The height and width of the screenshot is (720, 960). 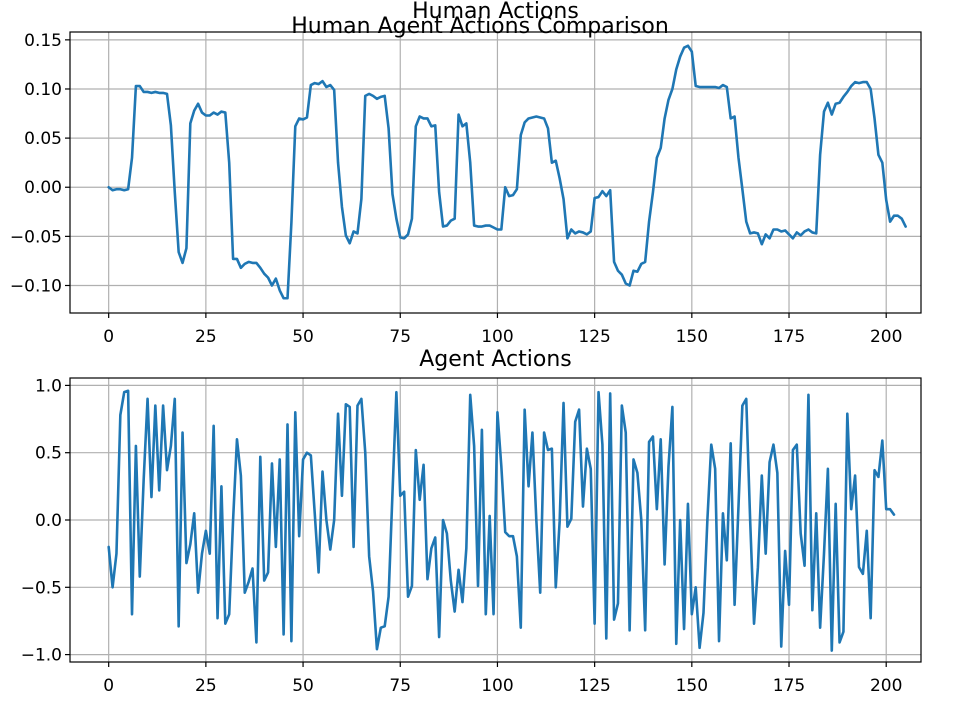 I want to click on y-tick-label: −0.05, so click(x=36, y=237).